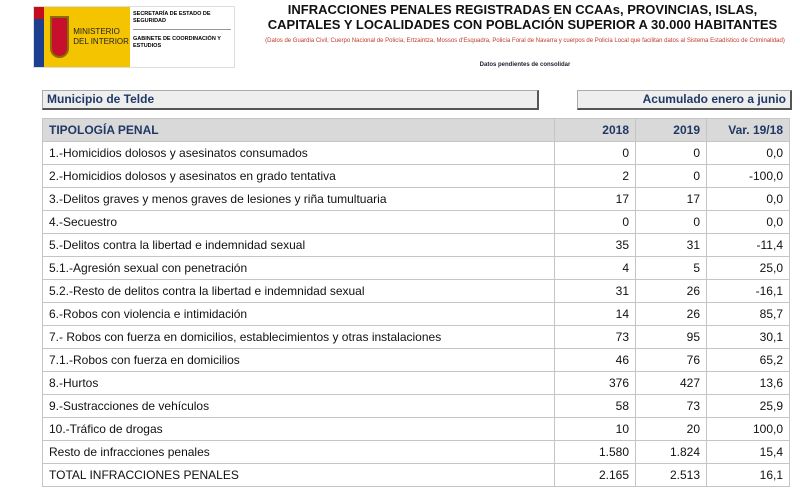 This screenshot has width=800, height=502. Describe the element at coordinates (748, 245) in the screenshot. I see `value-var: -11,4` at that location.